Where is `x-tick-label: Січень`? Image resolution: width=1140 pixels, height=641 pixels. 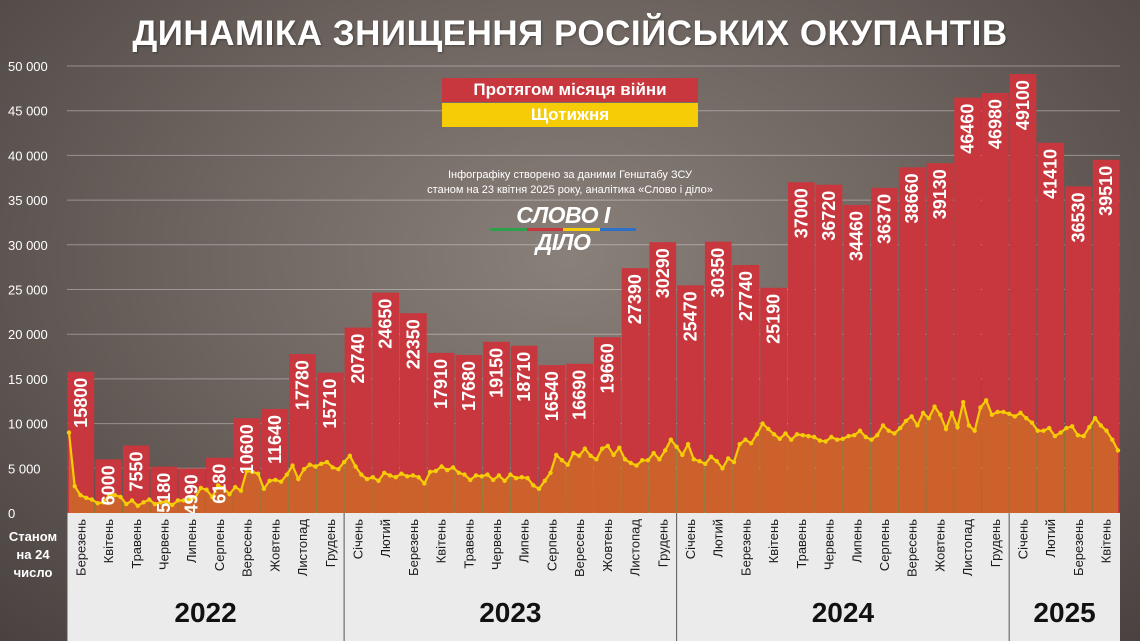 x-tick-label: Січень is located at coordinates (357, 539).